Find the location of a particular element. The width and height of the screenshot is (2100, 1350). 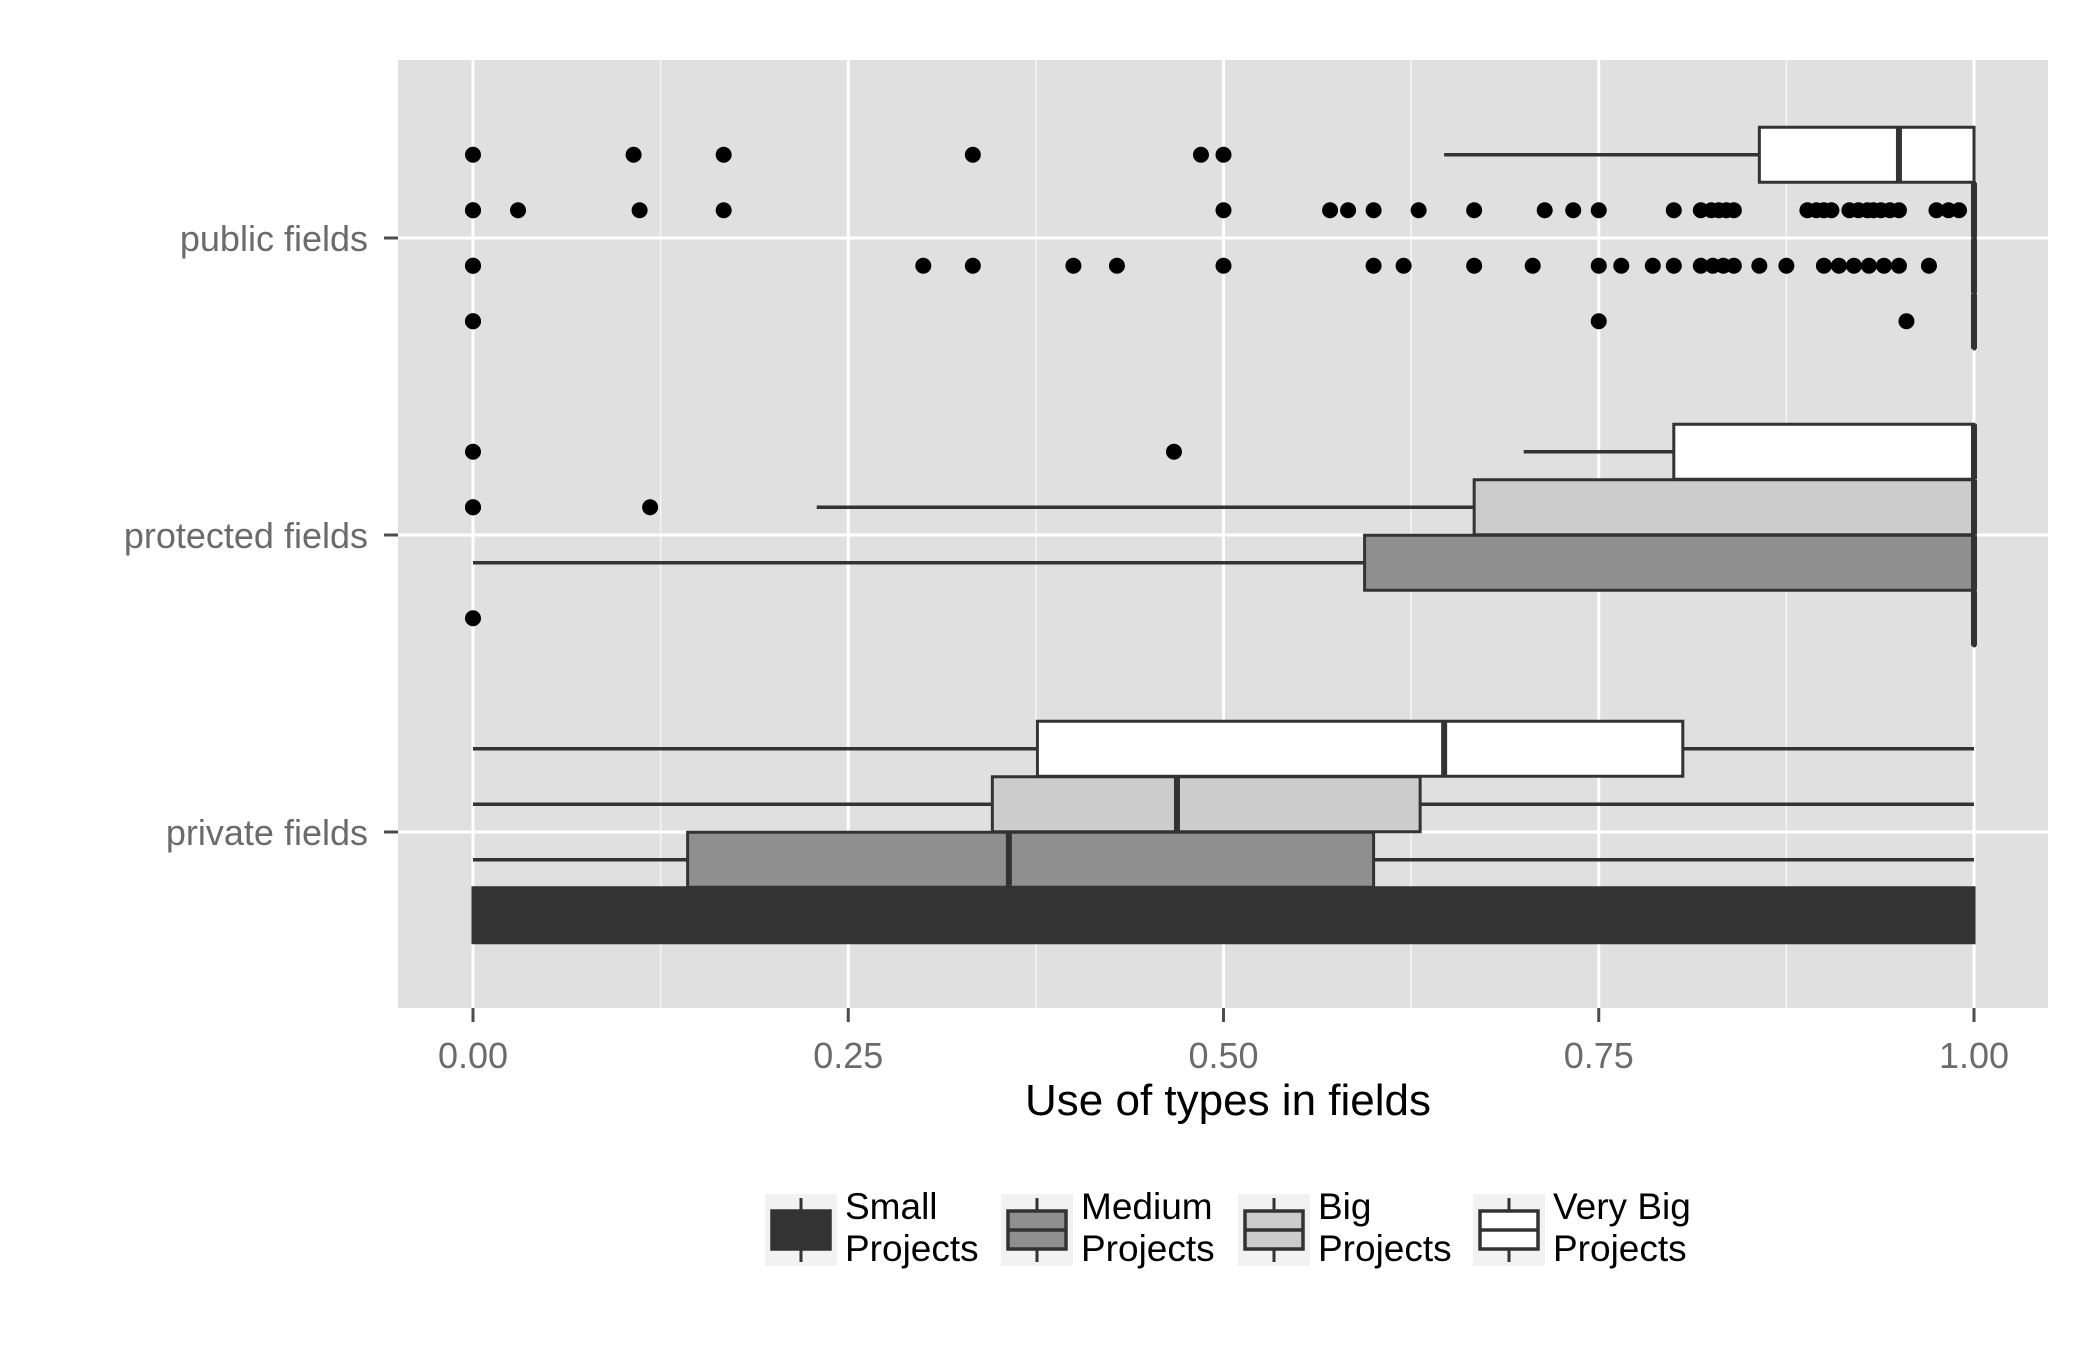

outlier-very-big-projects-protected-fields is located at coordinates (1173, 451).